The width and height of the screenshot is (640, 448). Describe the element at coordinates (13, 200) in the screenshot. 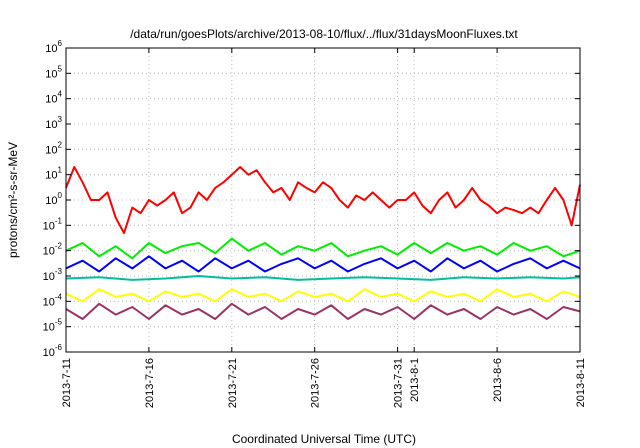

I see `y-axis-label: protons/cm²-s-sr-MeV` at that location.